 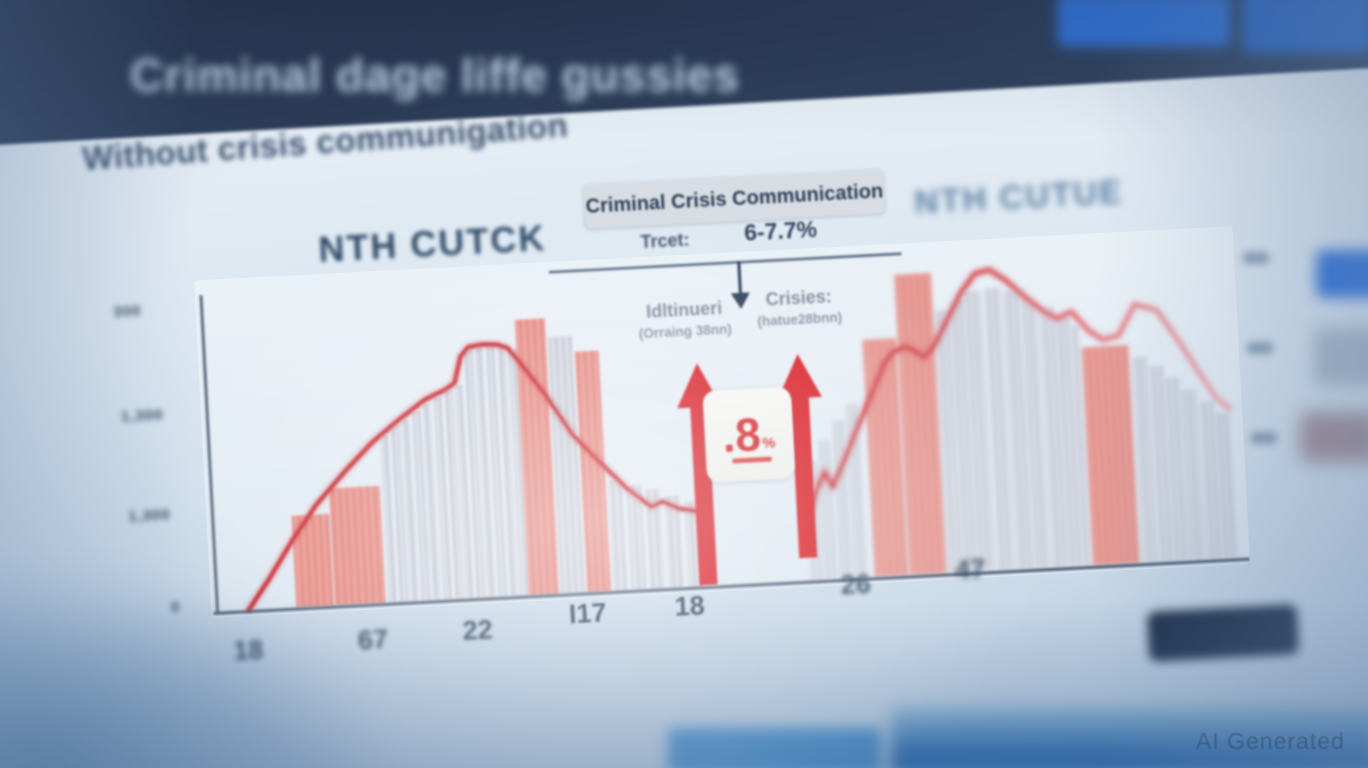 What do you see at coordinates (127, 311) in the screenshot?
I see `y-tick-label: 300` at bounding box center [127, 311].